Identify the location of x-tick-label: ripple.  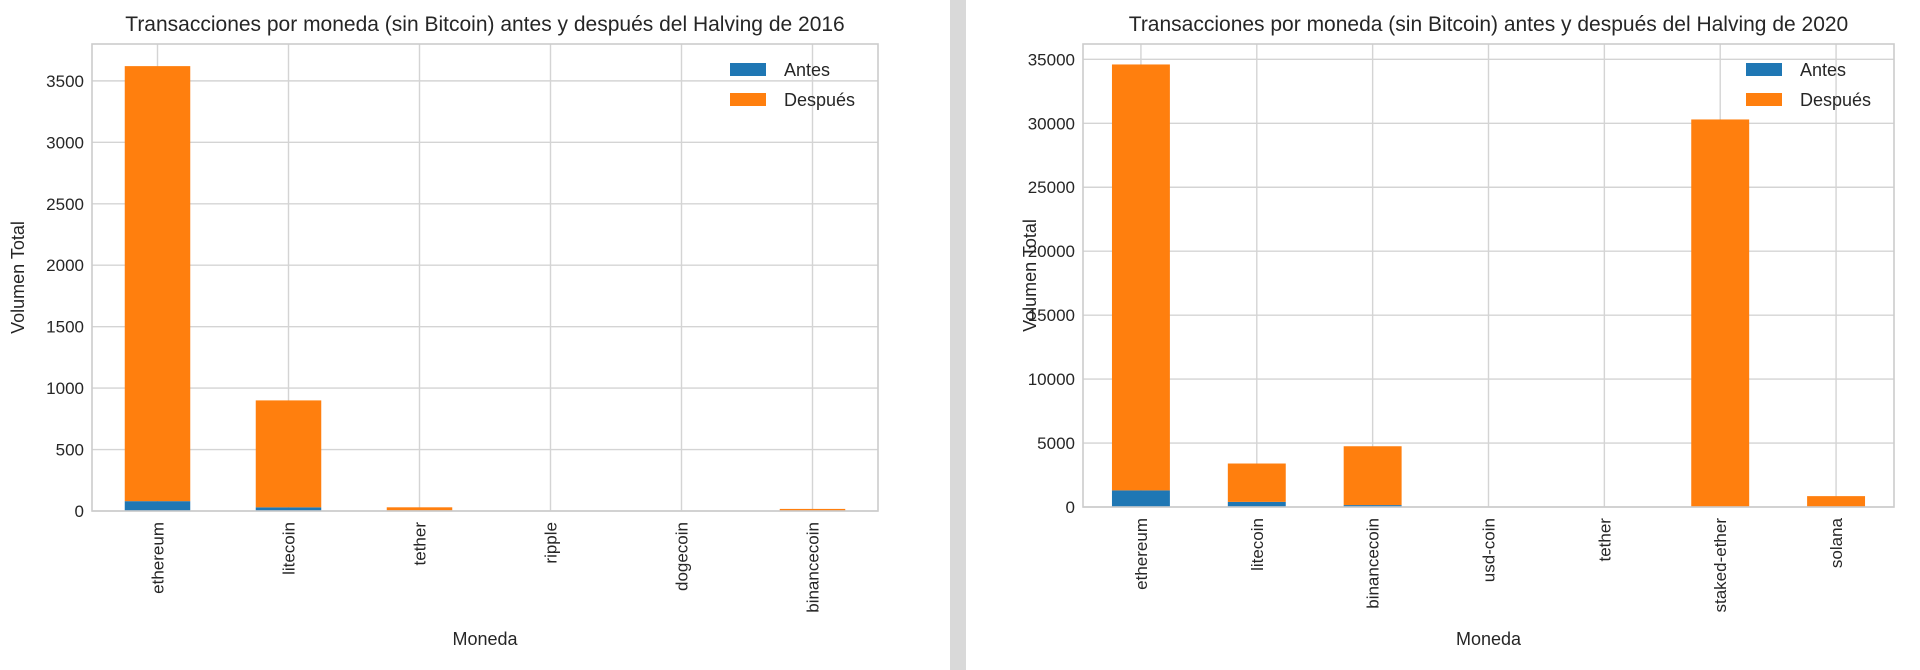
(551, 543).